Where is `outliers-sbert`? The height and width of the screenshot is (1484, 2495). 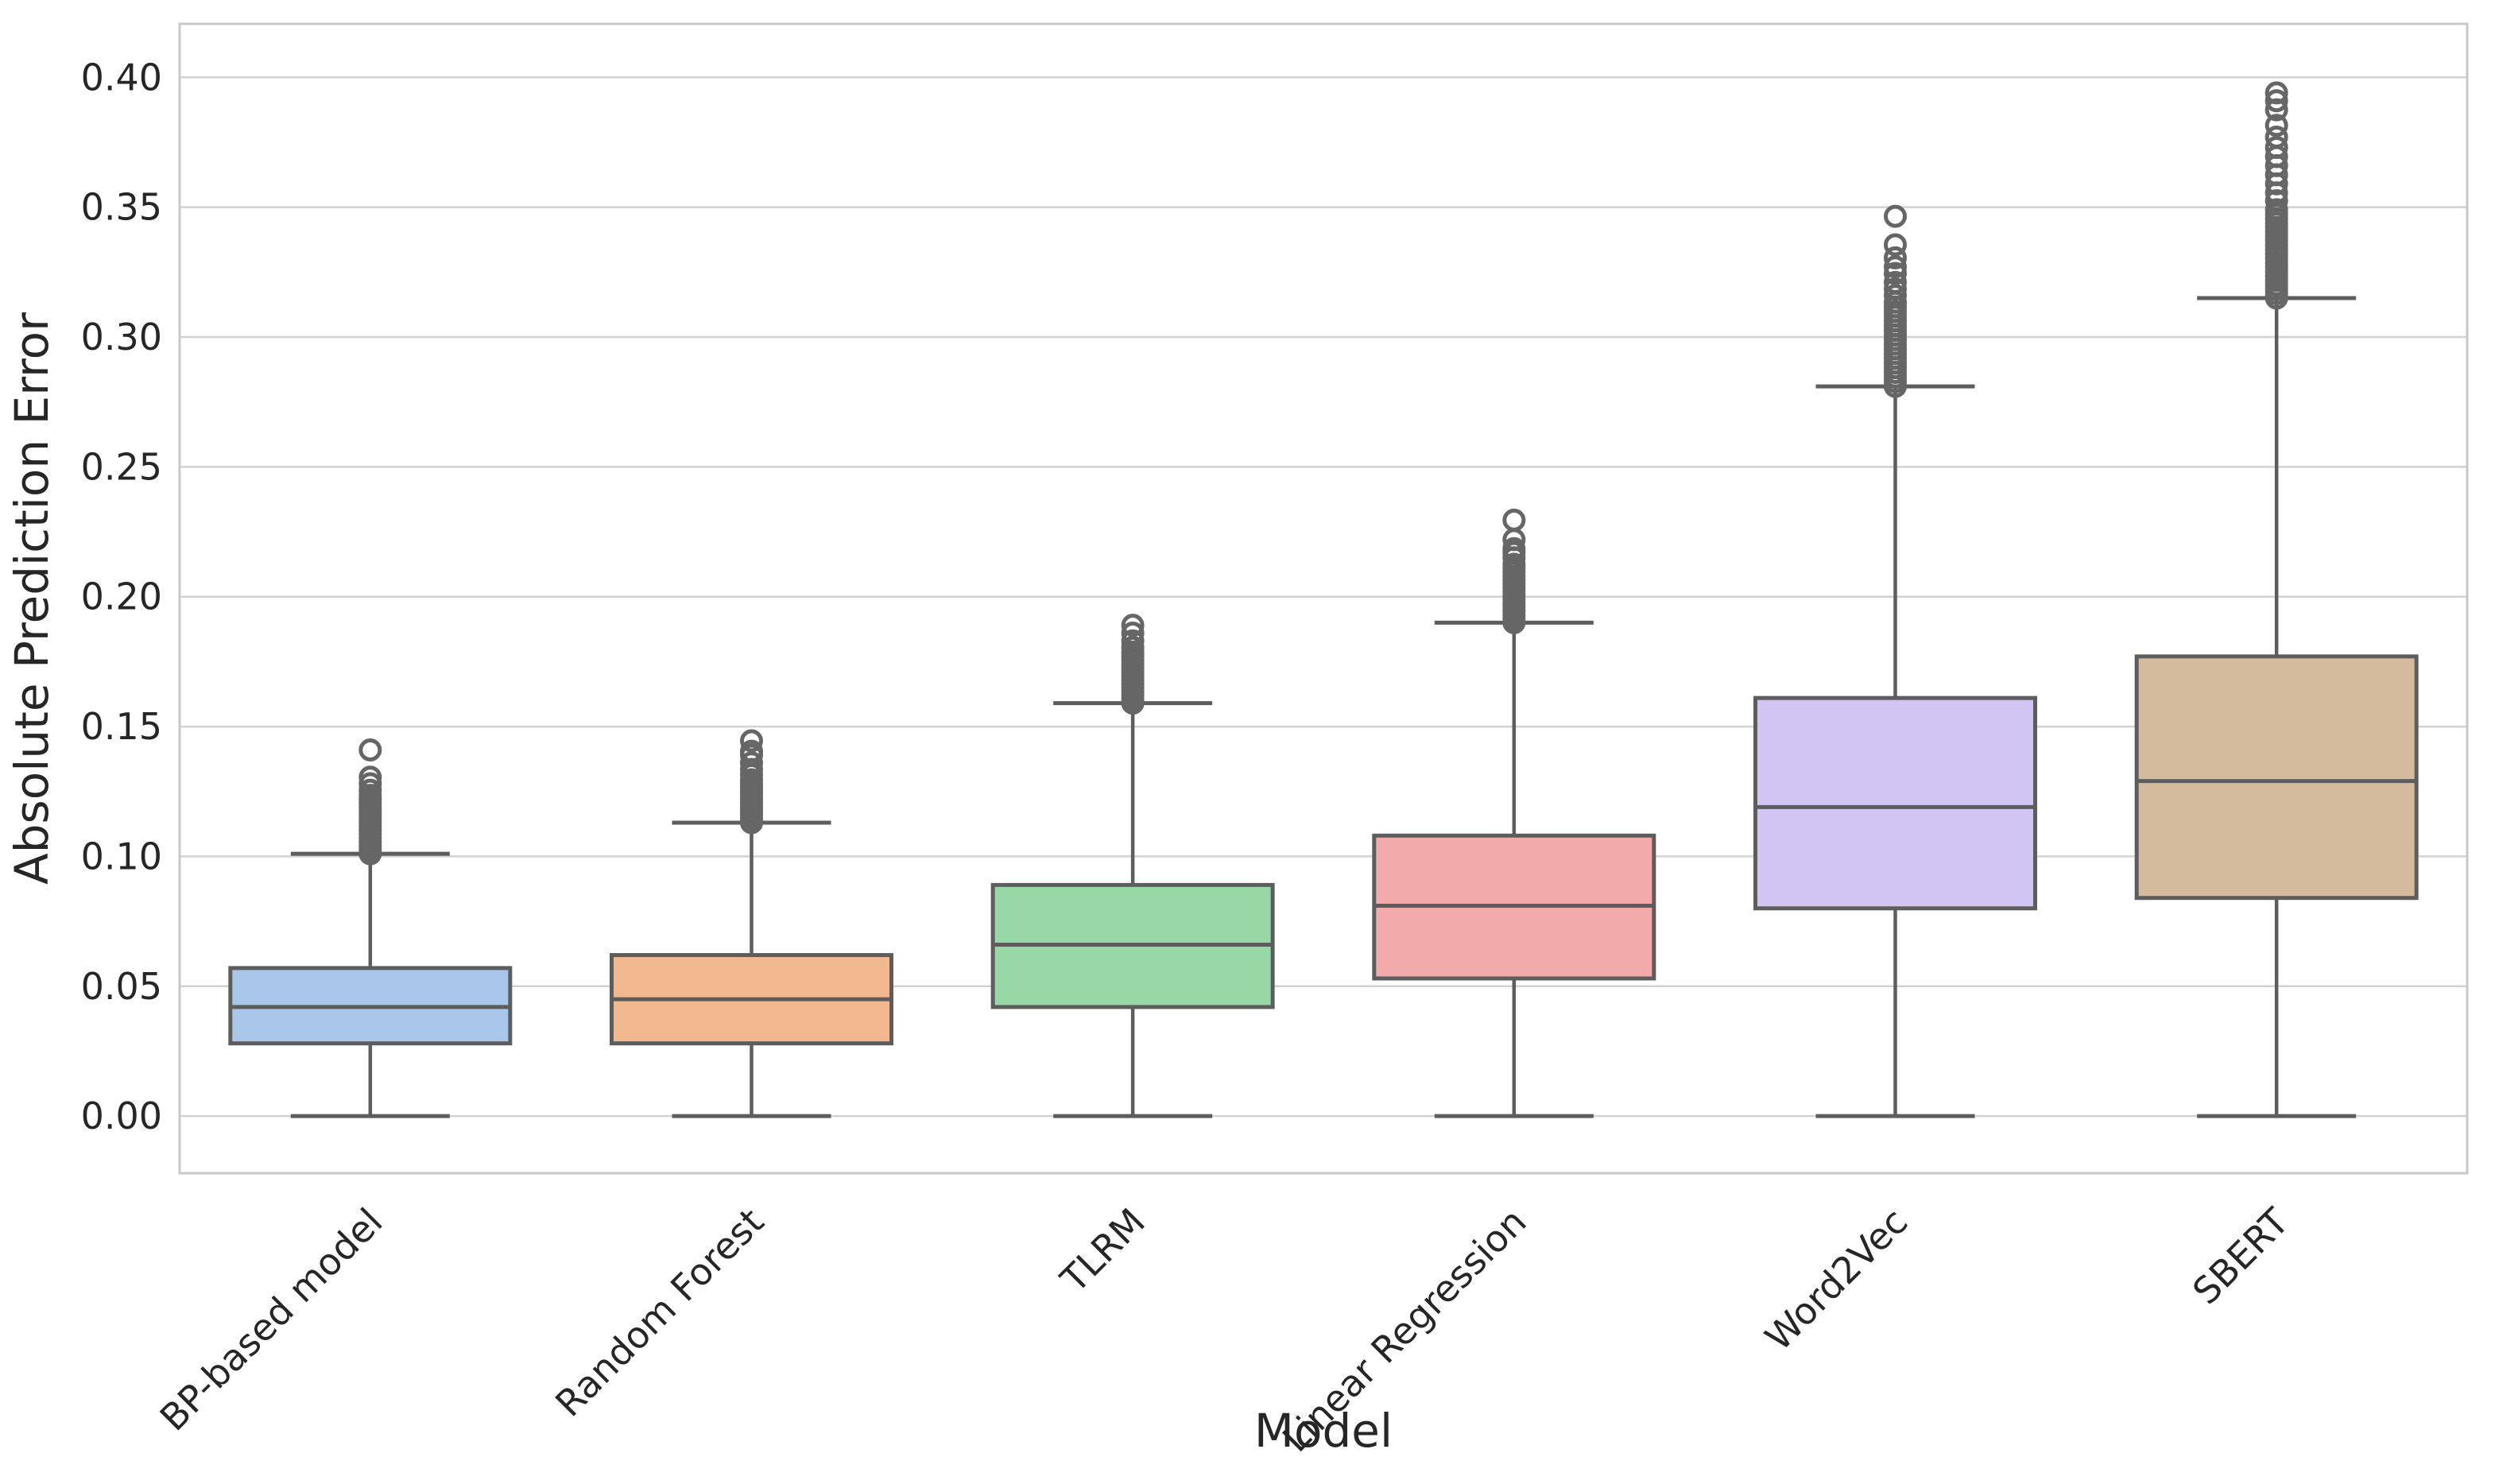
outliers-sbert is located at coordinates (2276, 196).